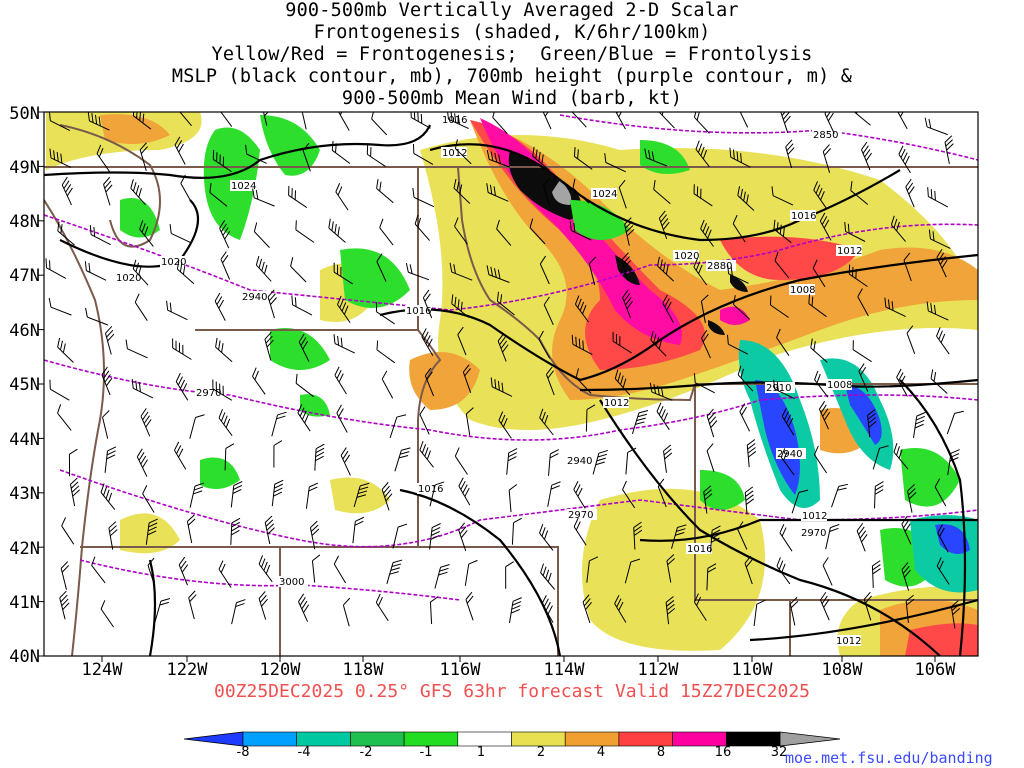 This screenshot has height=768, width=1024. Describe the element at coordinates (24, 114) in the screenshot. I see `lat-label: 50N` at that location.